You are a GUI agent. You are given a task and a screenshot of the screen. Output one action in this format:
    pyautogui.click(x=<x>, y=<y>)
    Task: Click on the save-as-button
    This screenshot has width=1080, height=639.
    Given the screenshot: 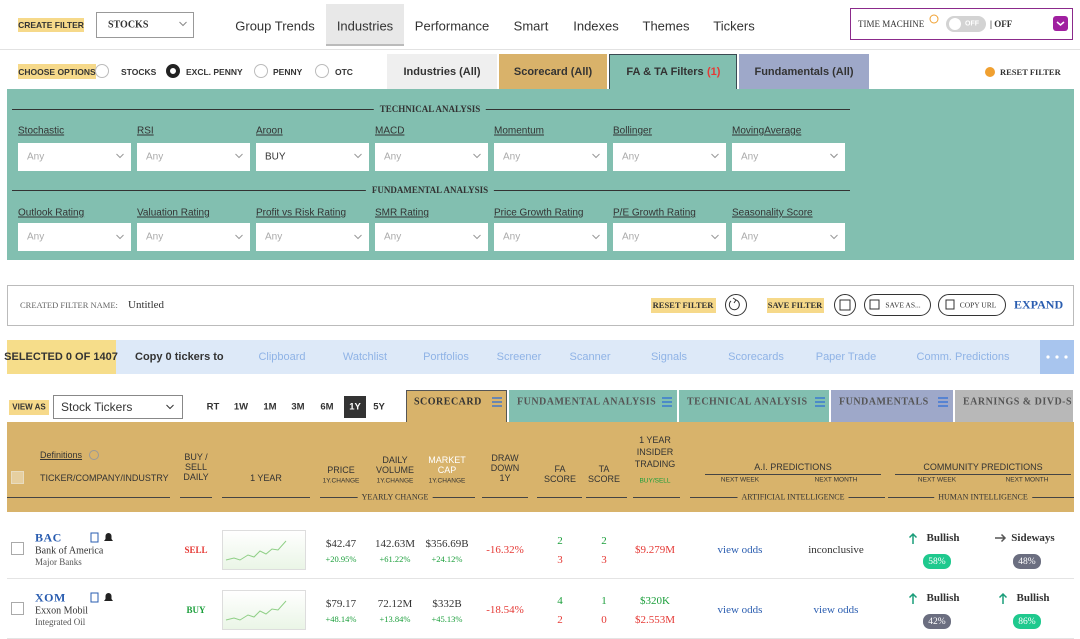 What is the action you would take?
    pyautogui.click(x=897, y=305)
    